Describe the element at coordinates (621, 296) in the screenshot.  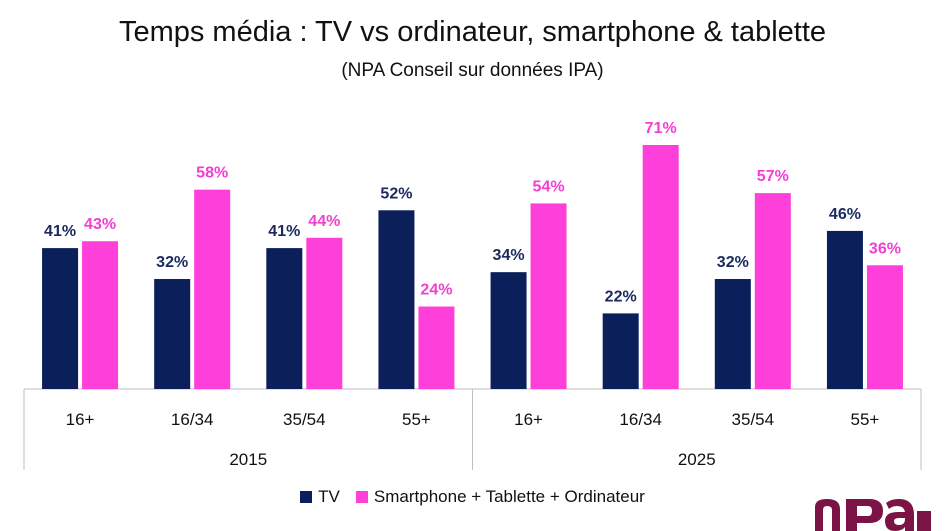
I see `data-label-tv: 22%` at that location.